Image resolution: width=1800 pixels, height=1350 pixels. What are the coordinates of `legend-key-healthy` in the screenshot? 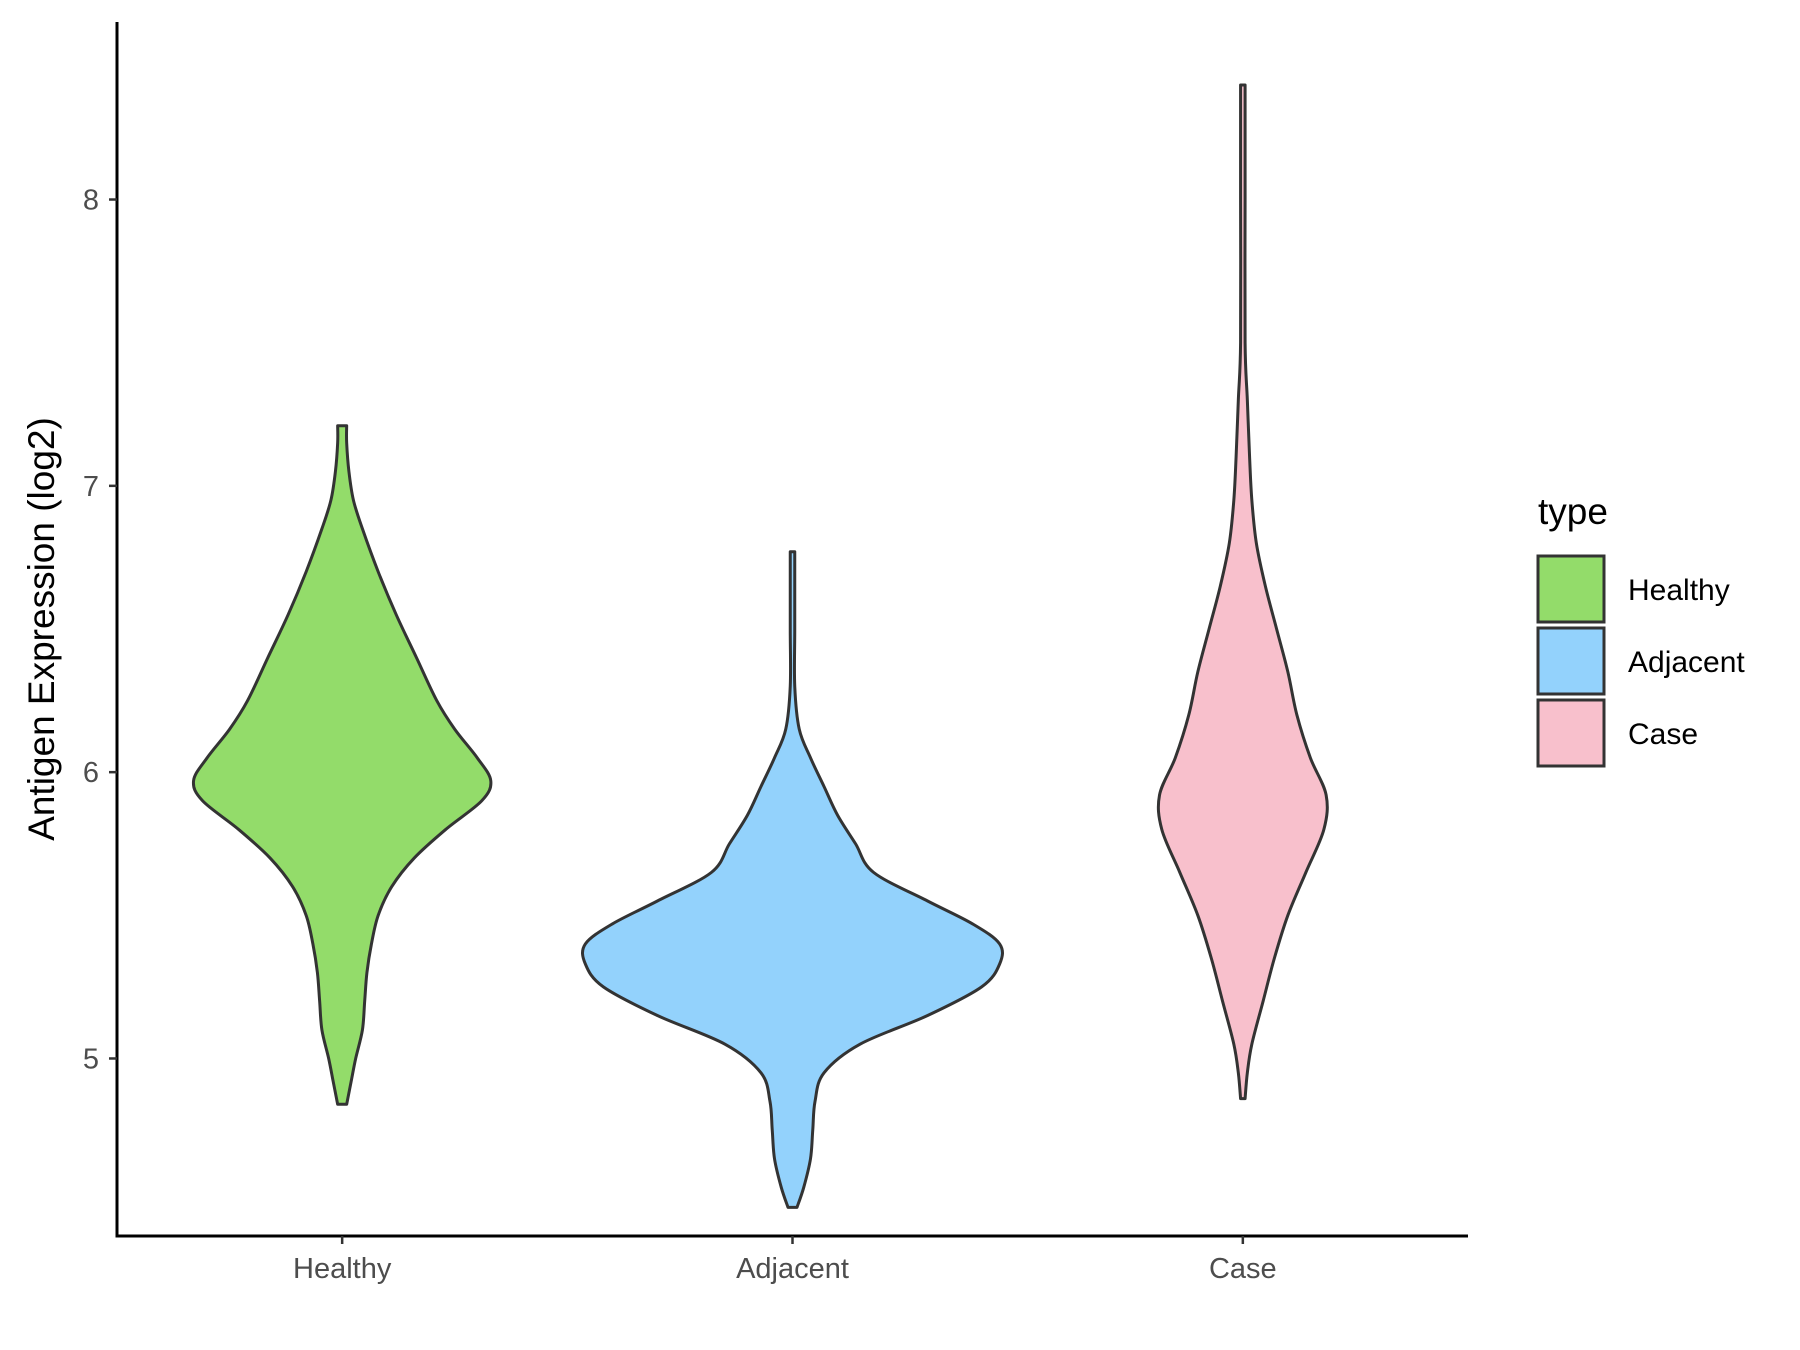 It's located at (1571, 589).